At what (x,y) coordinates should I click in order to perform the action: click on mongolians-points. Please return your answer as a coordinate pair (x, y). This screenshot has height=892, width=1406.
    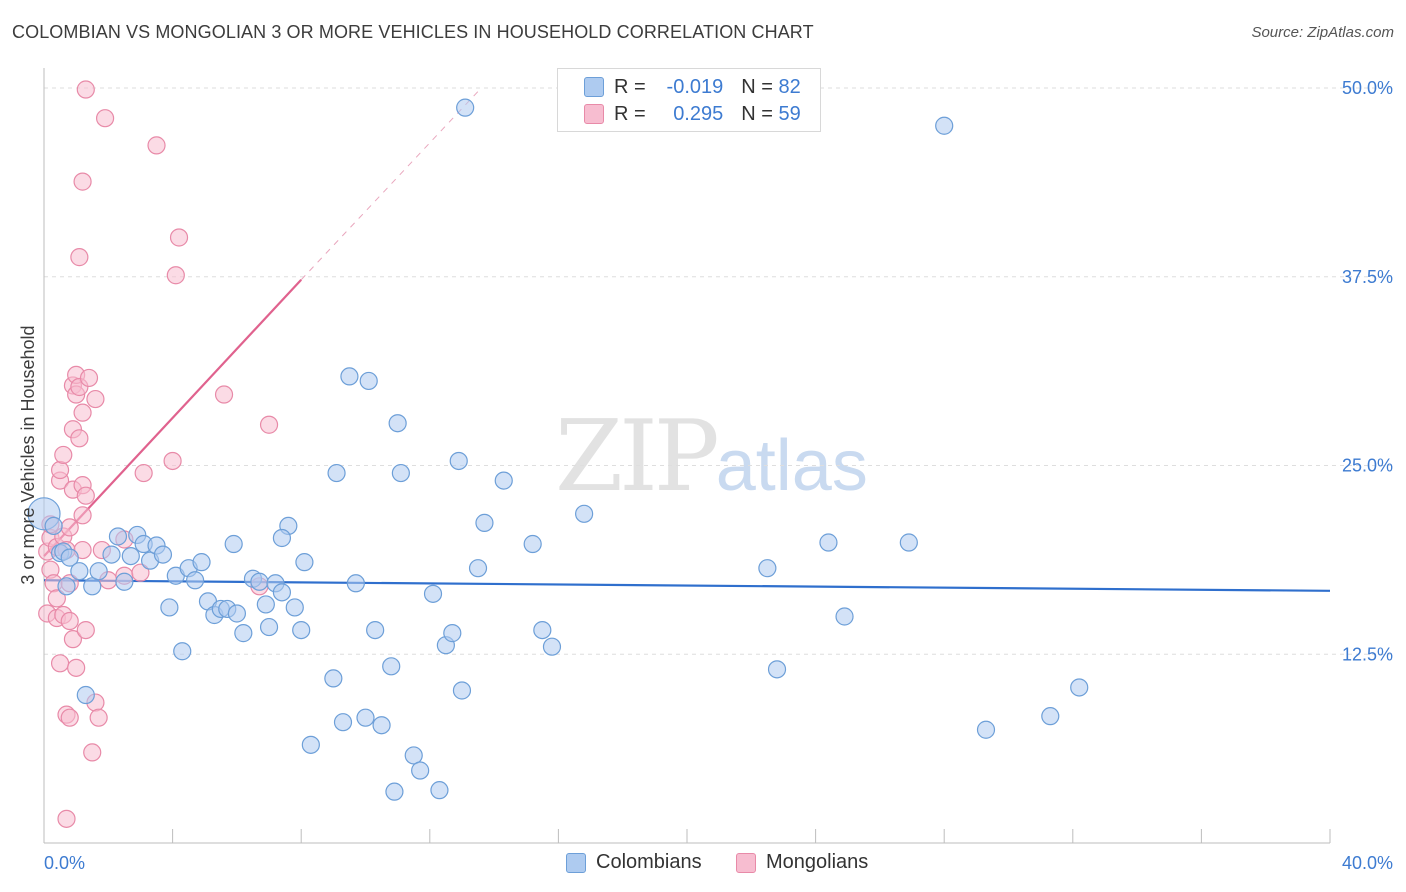
    Looking at the image, I should click on (158, 454).